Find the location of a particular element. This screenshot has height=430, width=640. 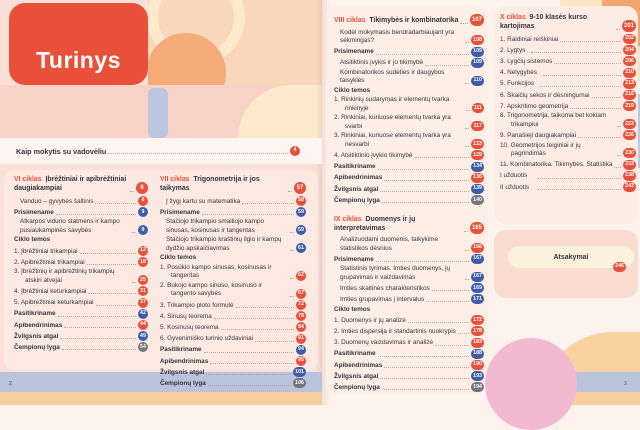

toc-entry: Prisimename 9 is located at coordinates (81, 212).